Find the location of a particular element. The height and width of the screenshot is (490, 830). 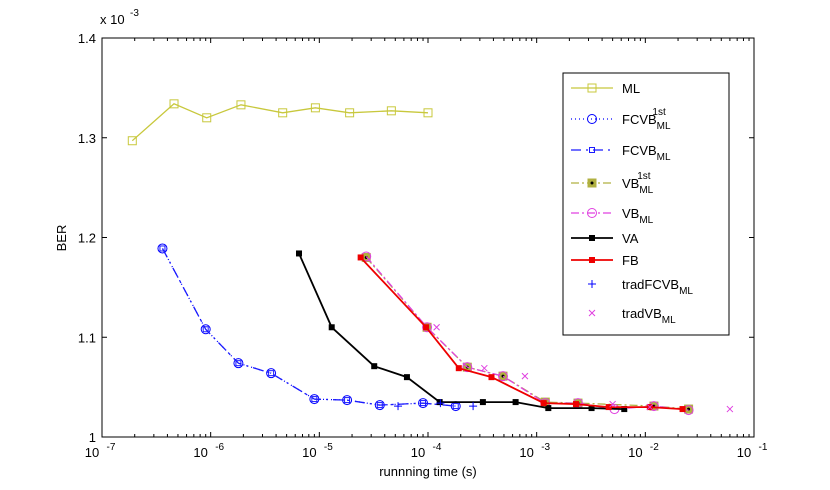

x-tick-label-exp: -7 is located at coordinates (111, 447).